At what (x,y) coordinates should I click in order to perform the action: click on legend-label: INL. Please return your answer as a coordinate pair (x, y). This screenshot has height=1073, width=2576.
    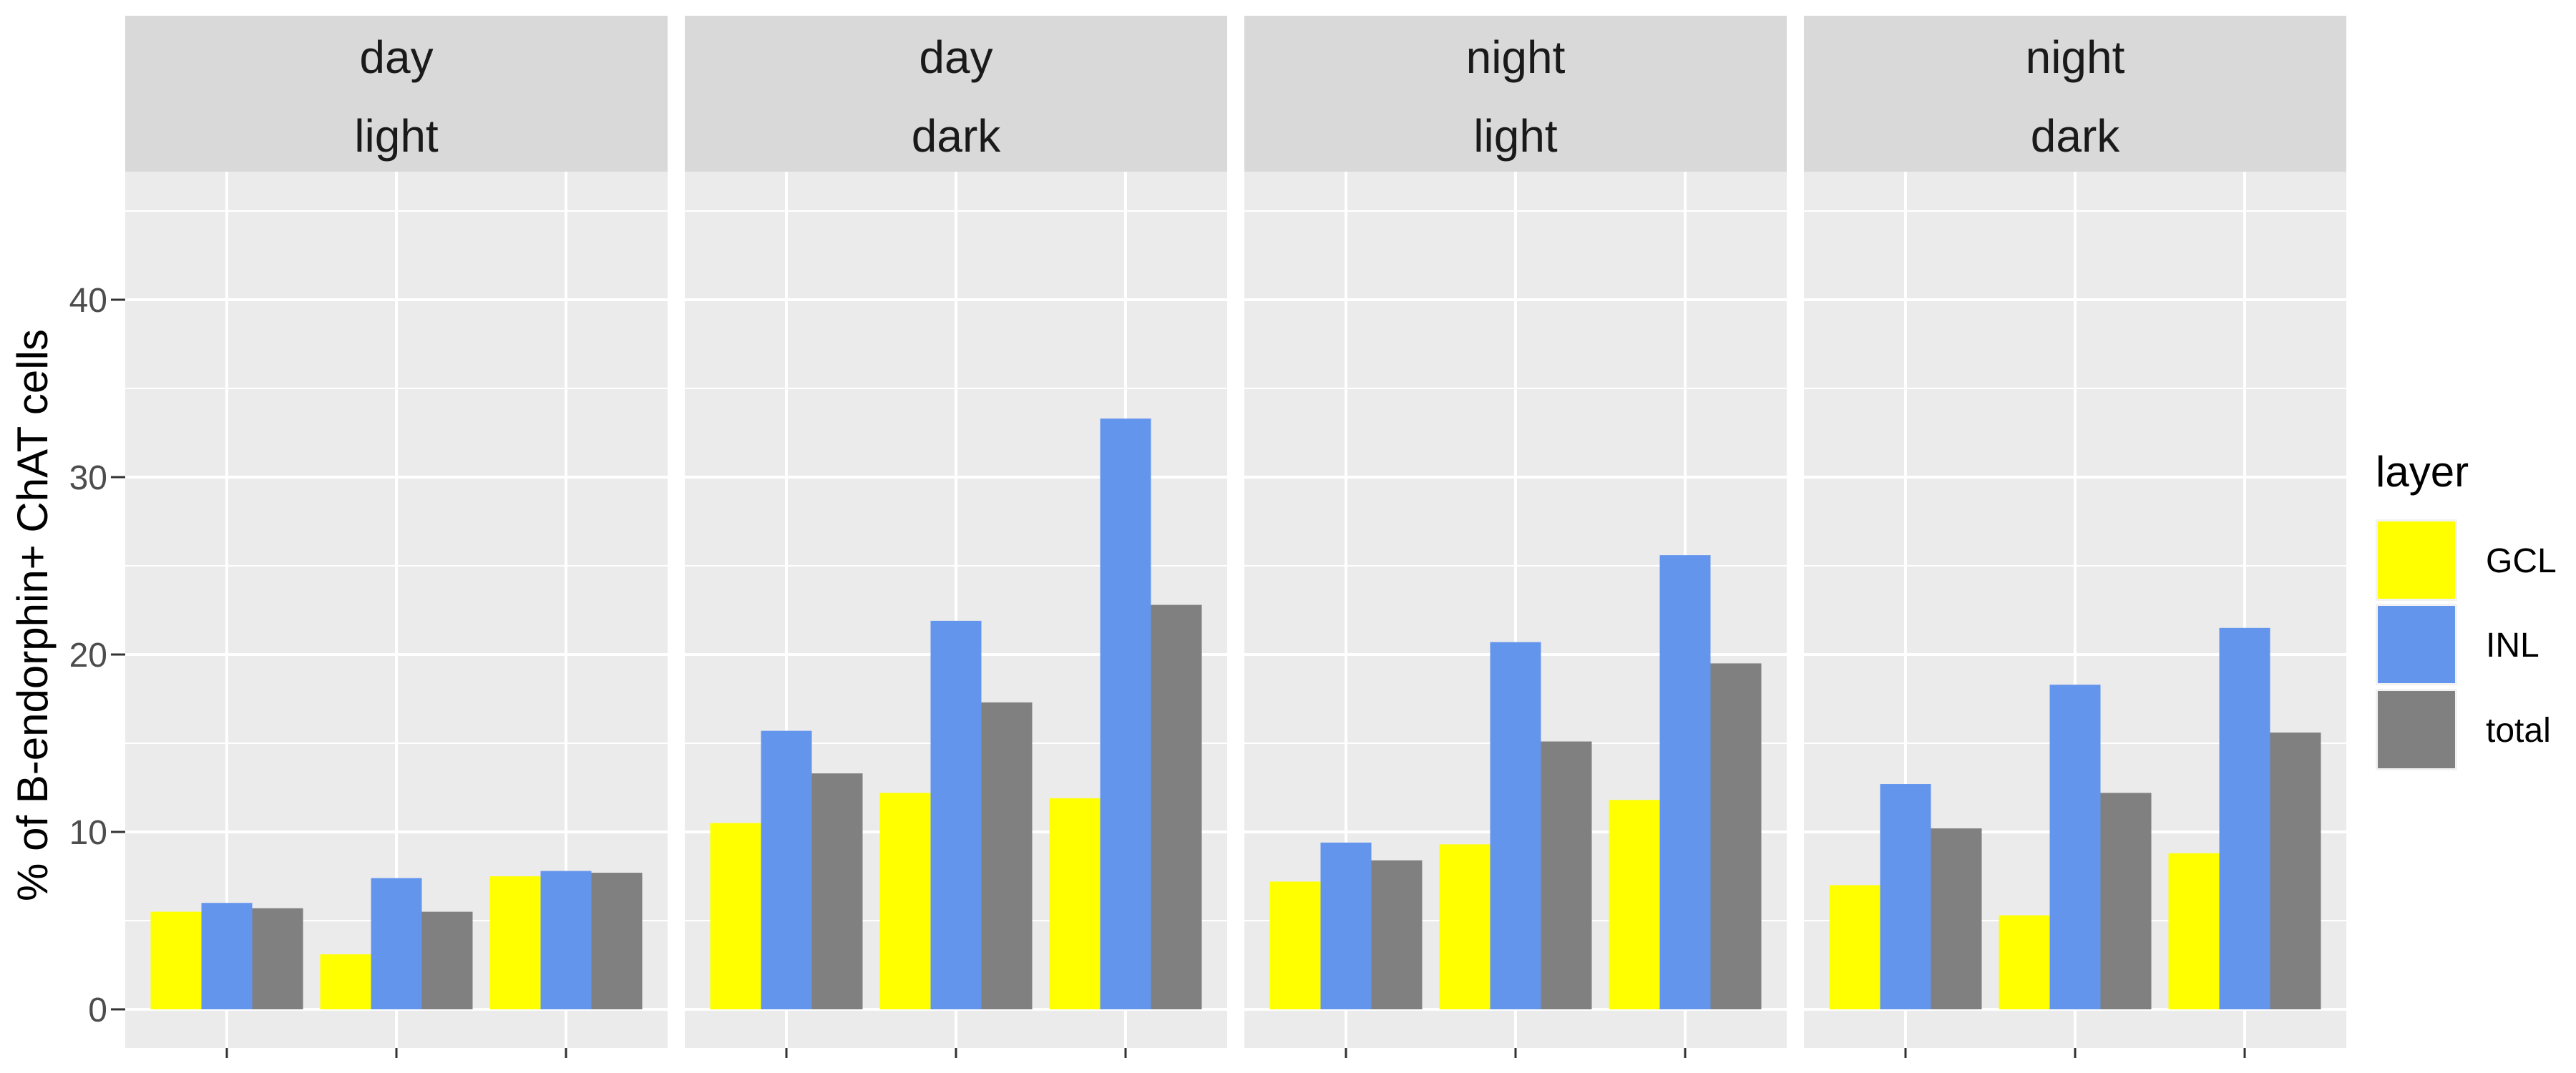
    Looking at the image, I should click on (2513, 646).